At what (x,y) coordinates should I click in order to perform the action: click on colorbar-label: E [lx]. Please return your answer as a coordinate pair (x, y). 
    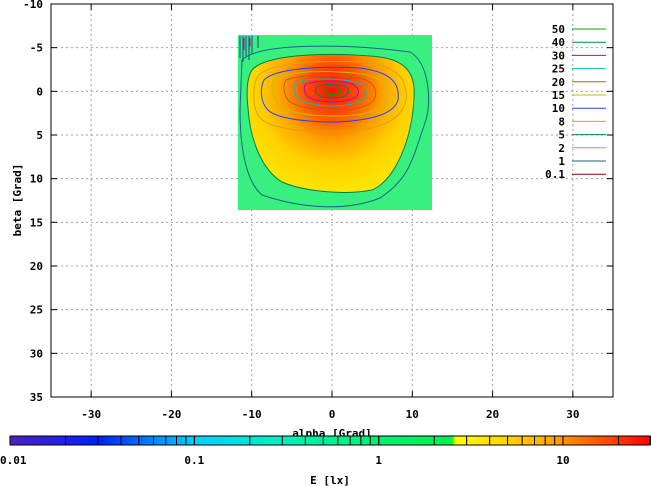
    Looking at the image, I should click on (330, 480).